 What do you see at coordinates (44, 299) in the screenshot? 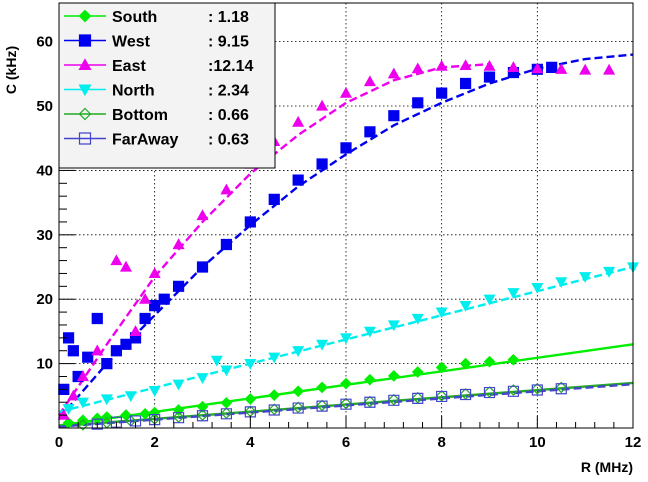
I see `y-tick-label: 20` at bounding box center [44, 299].